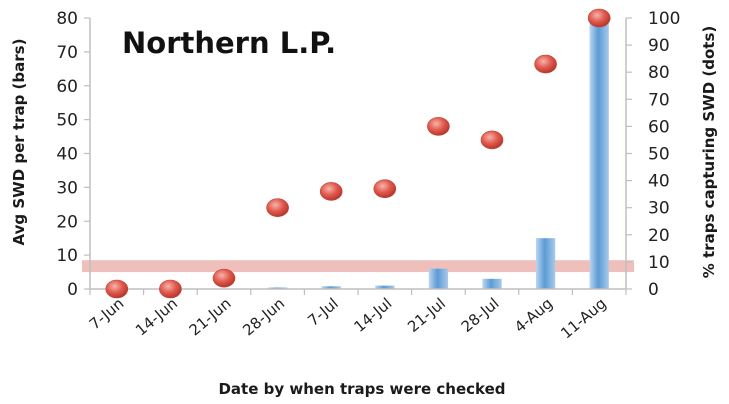 The height and width of the screenshot is (404, 729). I want to click on left-tick-label: 50, so click(67, 121).